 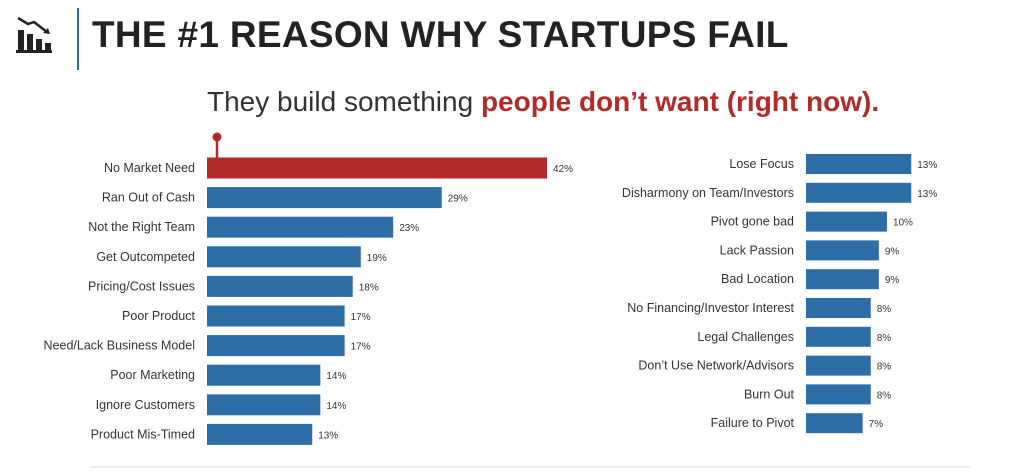 What do you see at coordinates (876, 424) in the screenshot?
I see `data-label: 7%` at bounding box center [876, 424].